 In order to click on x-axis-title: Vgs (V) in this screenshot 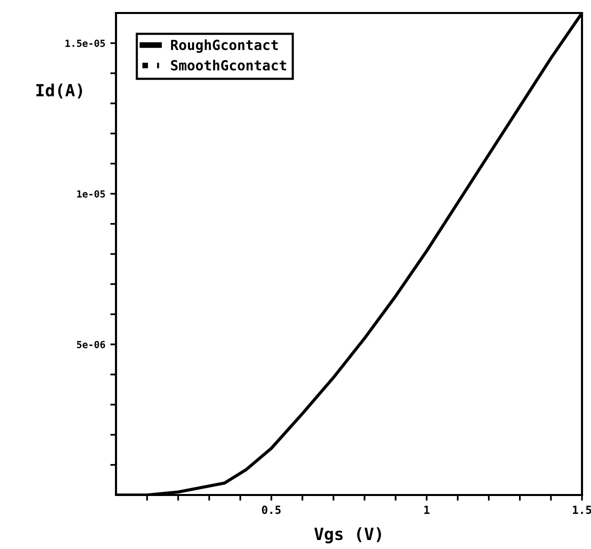, I will do `click(348, 535)`.